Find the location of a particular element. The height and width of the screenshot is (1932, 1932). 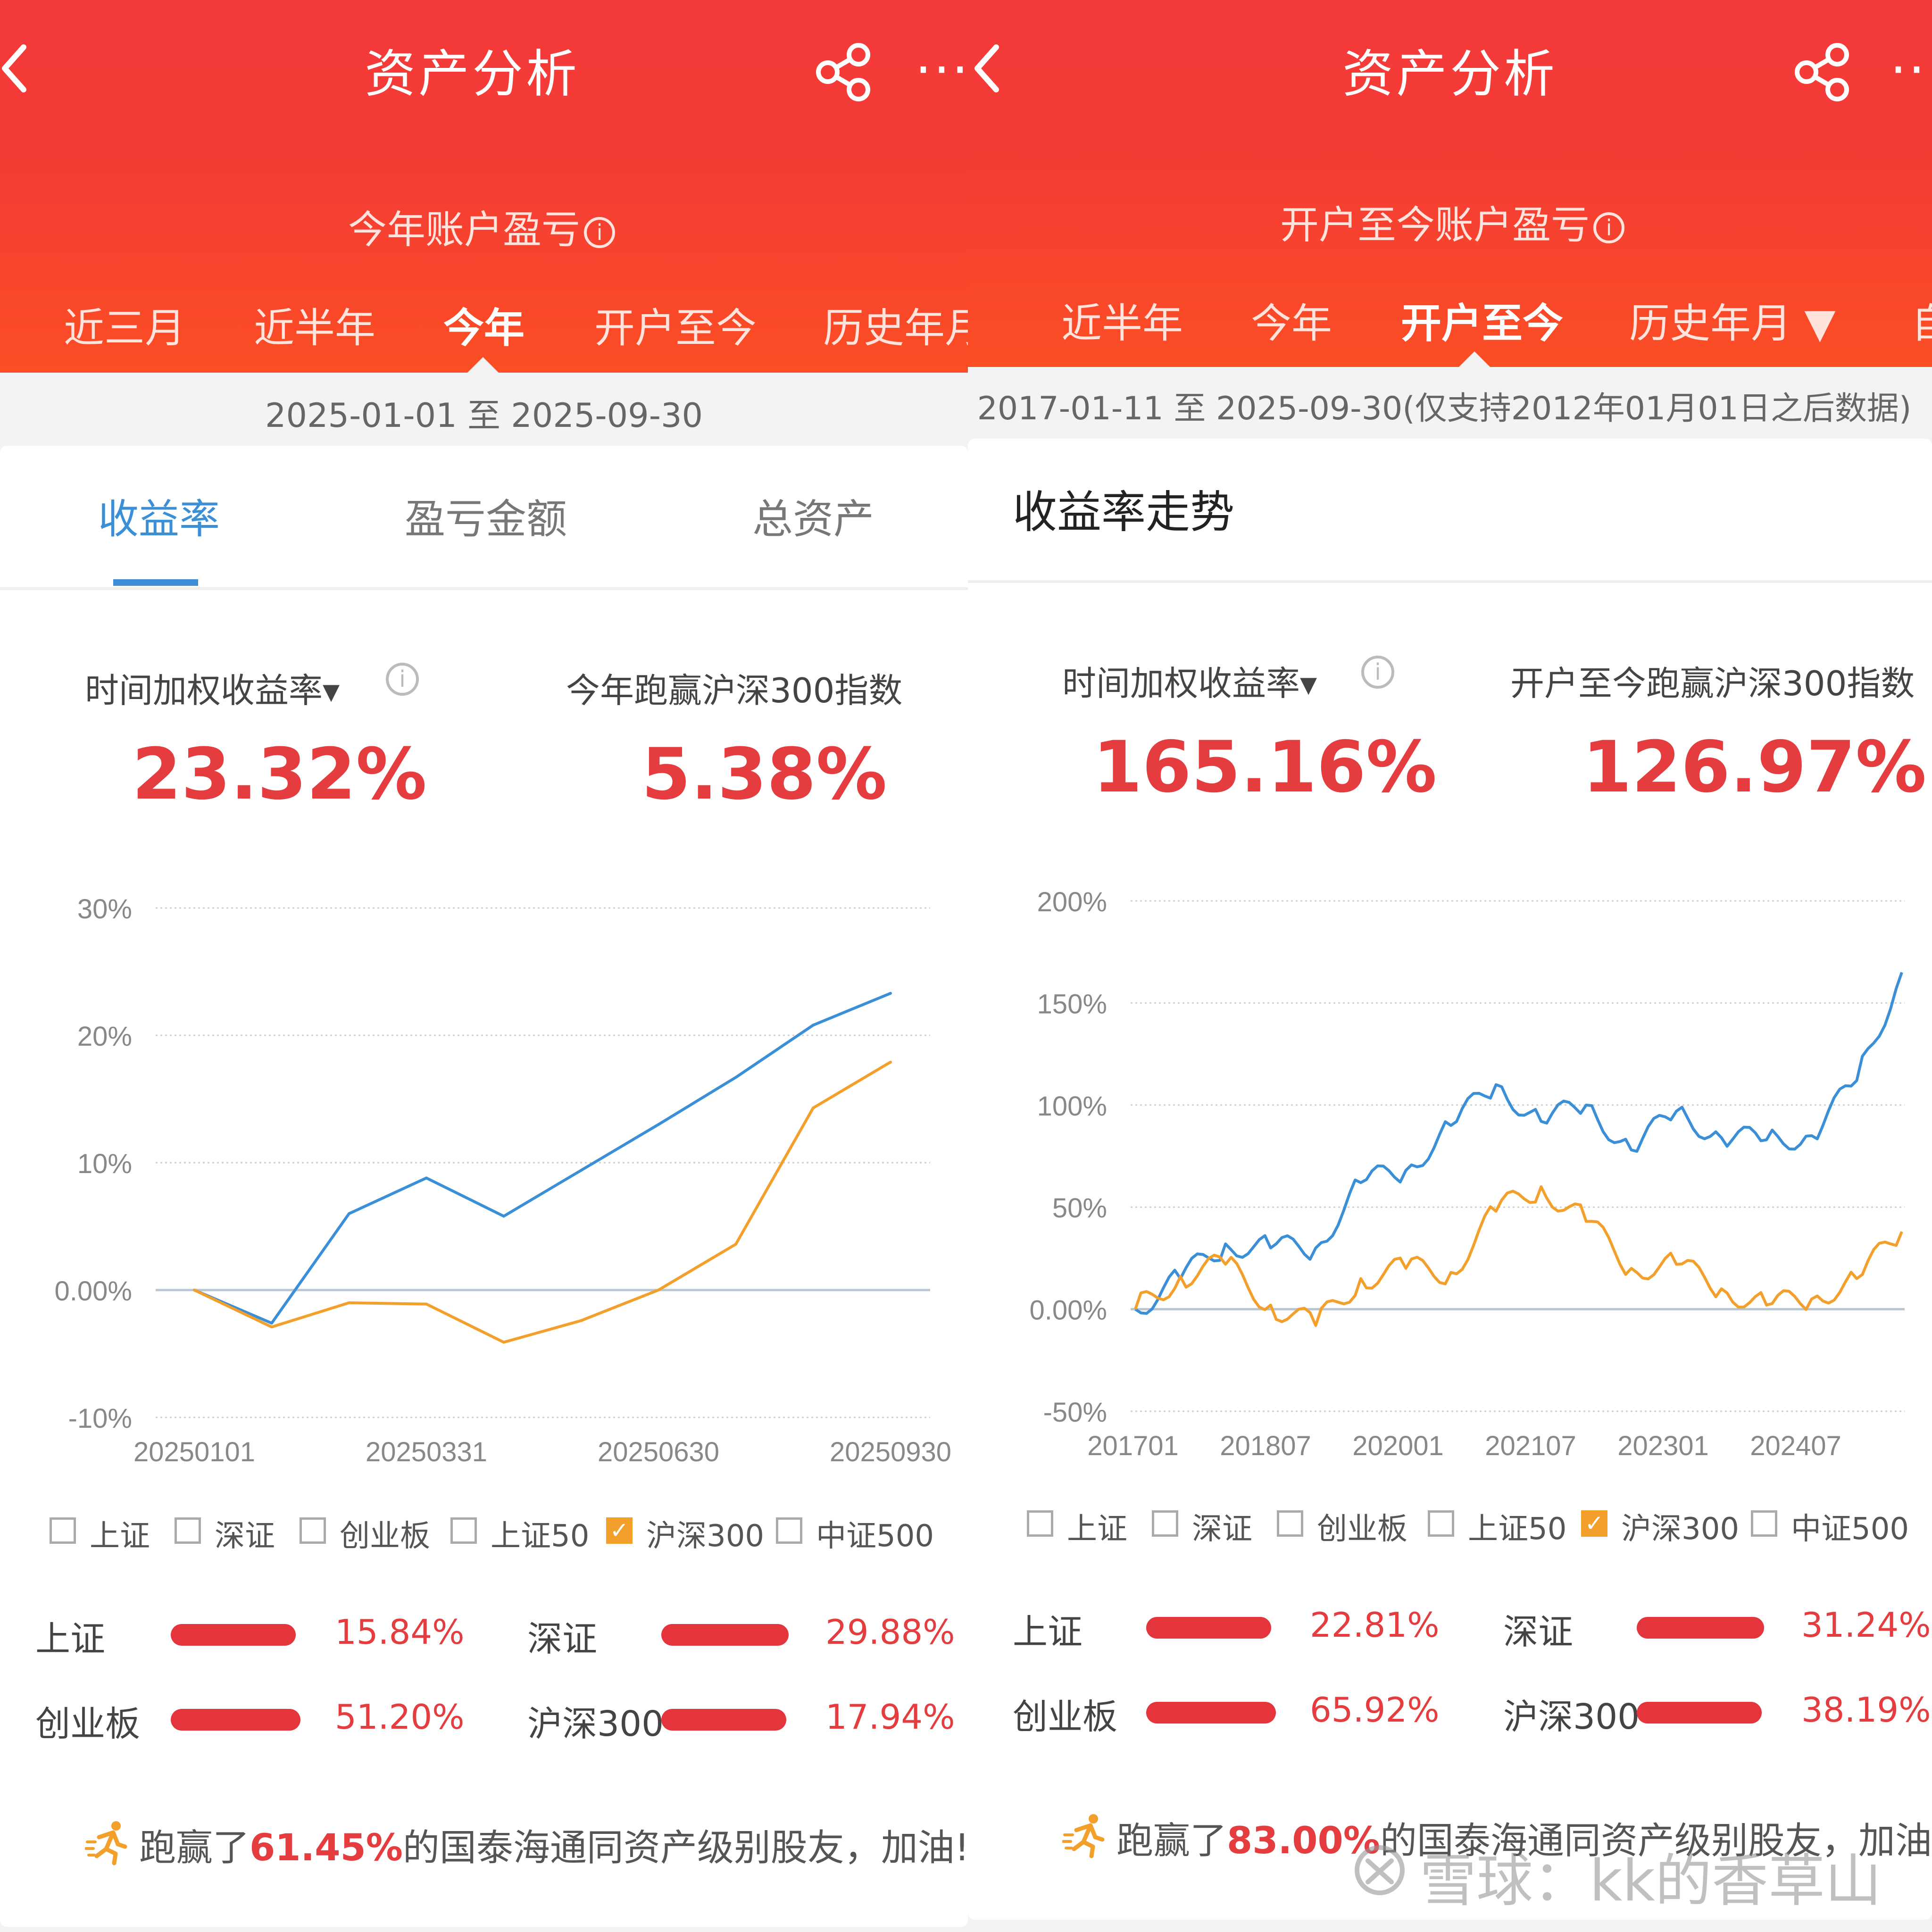

beat-index-label: 开户至今跑赢沪深300指数 is located at coordinates (1713, 683).